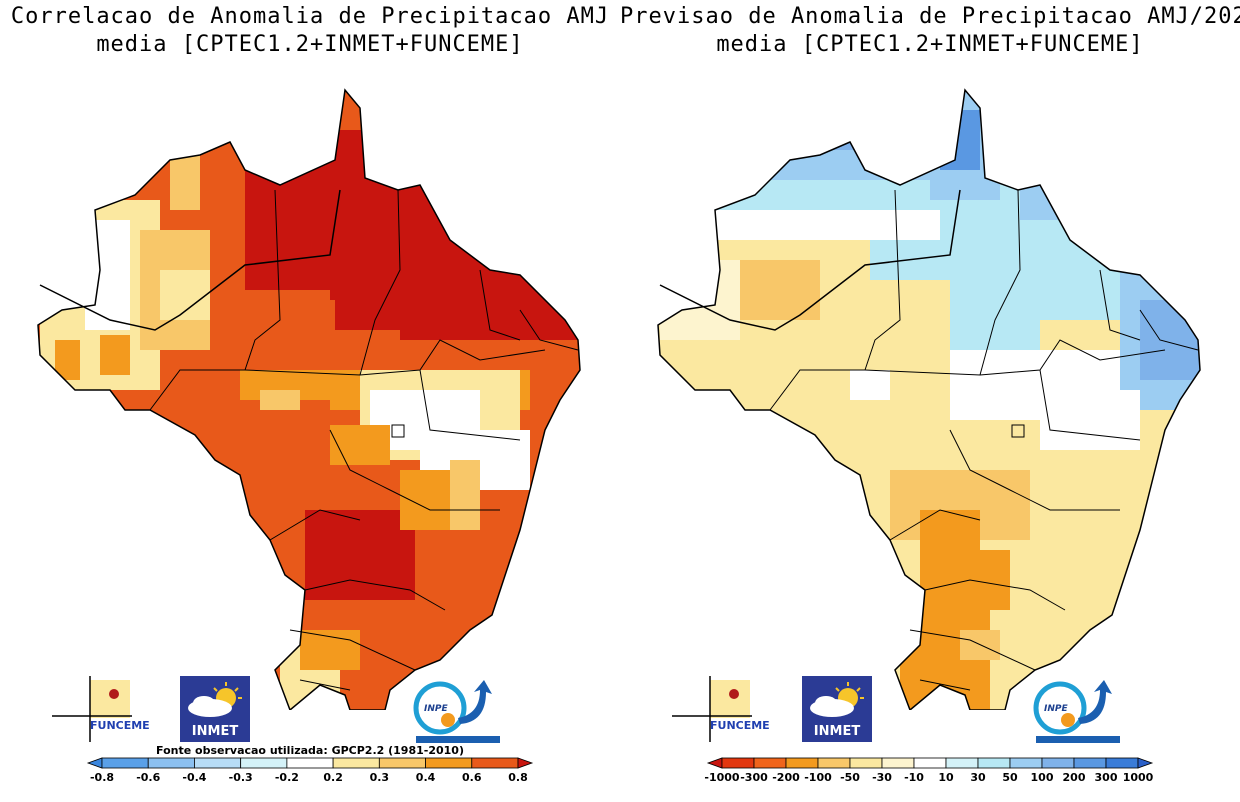 The image size is (1240, 802). Describe the element at coordinates (722, 777) in the screenshot. I see `forecast-colorbar-tick-label: -1000` at that location.